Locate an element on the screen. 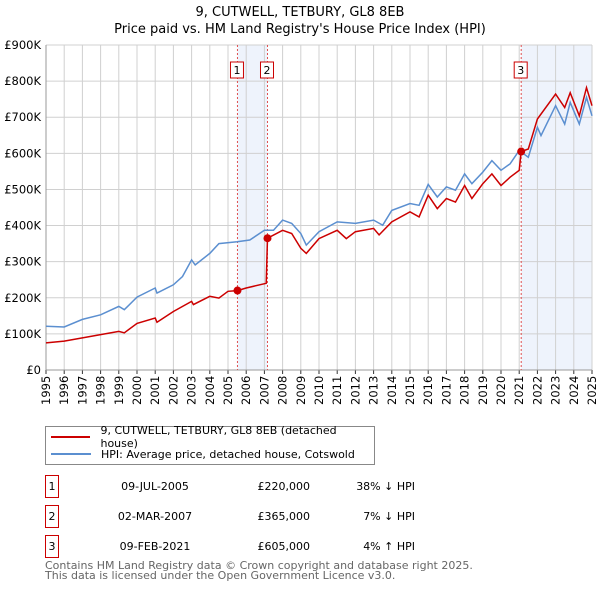 Image resolution: width=600 pixels, height=590 pixels. transaction-date: 09-JUL-2005 is located at coordinates (155, 486).